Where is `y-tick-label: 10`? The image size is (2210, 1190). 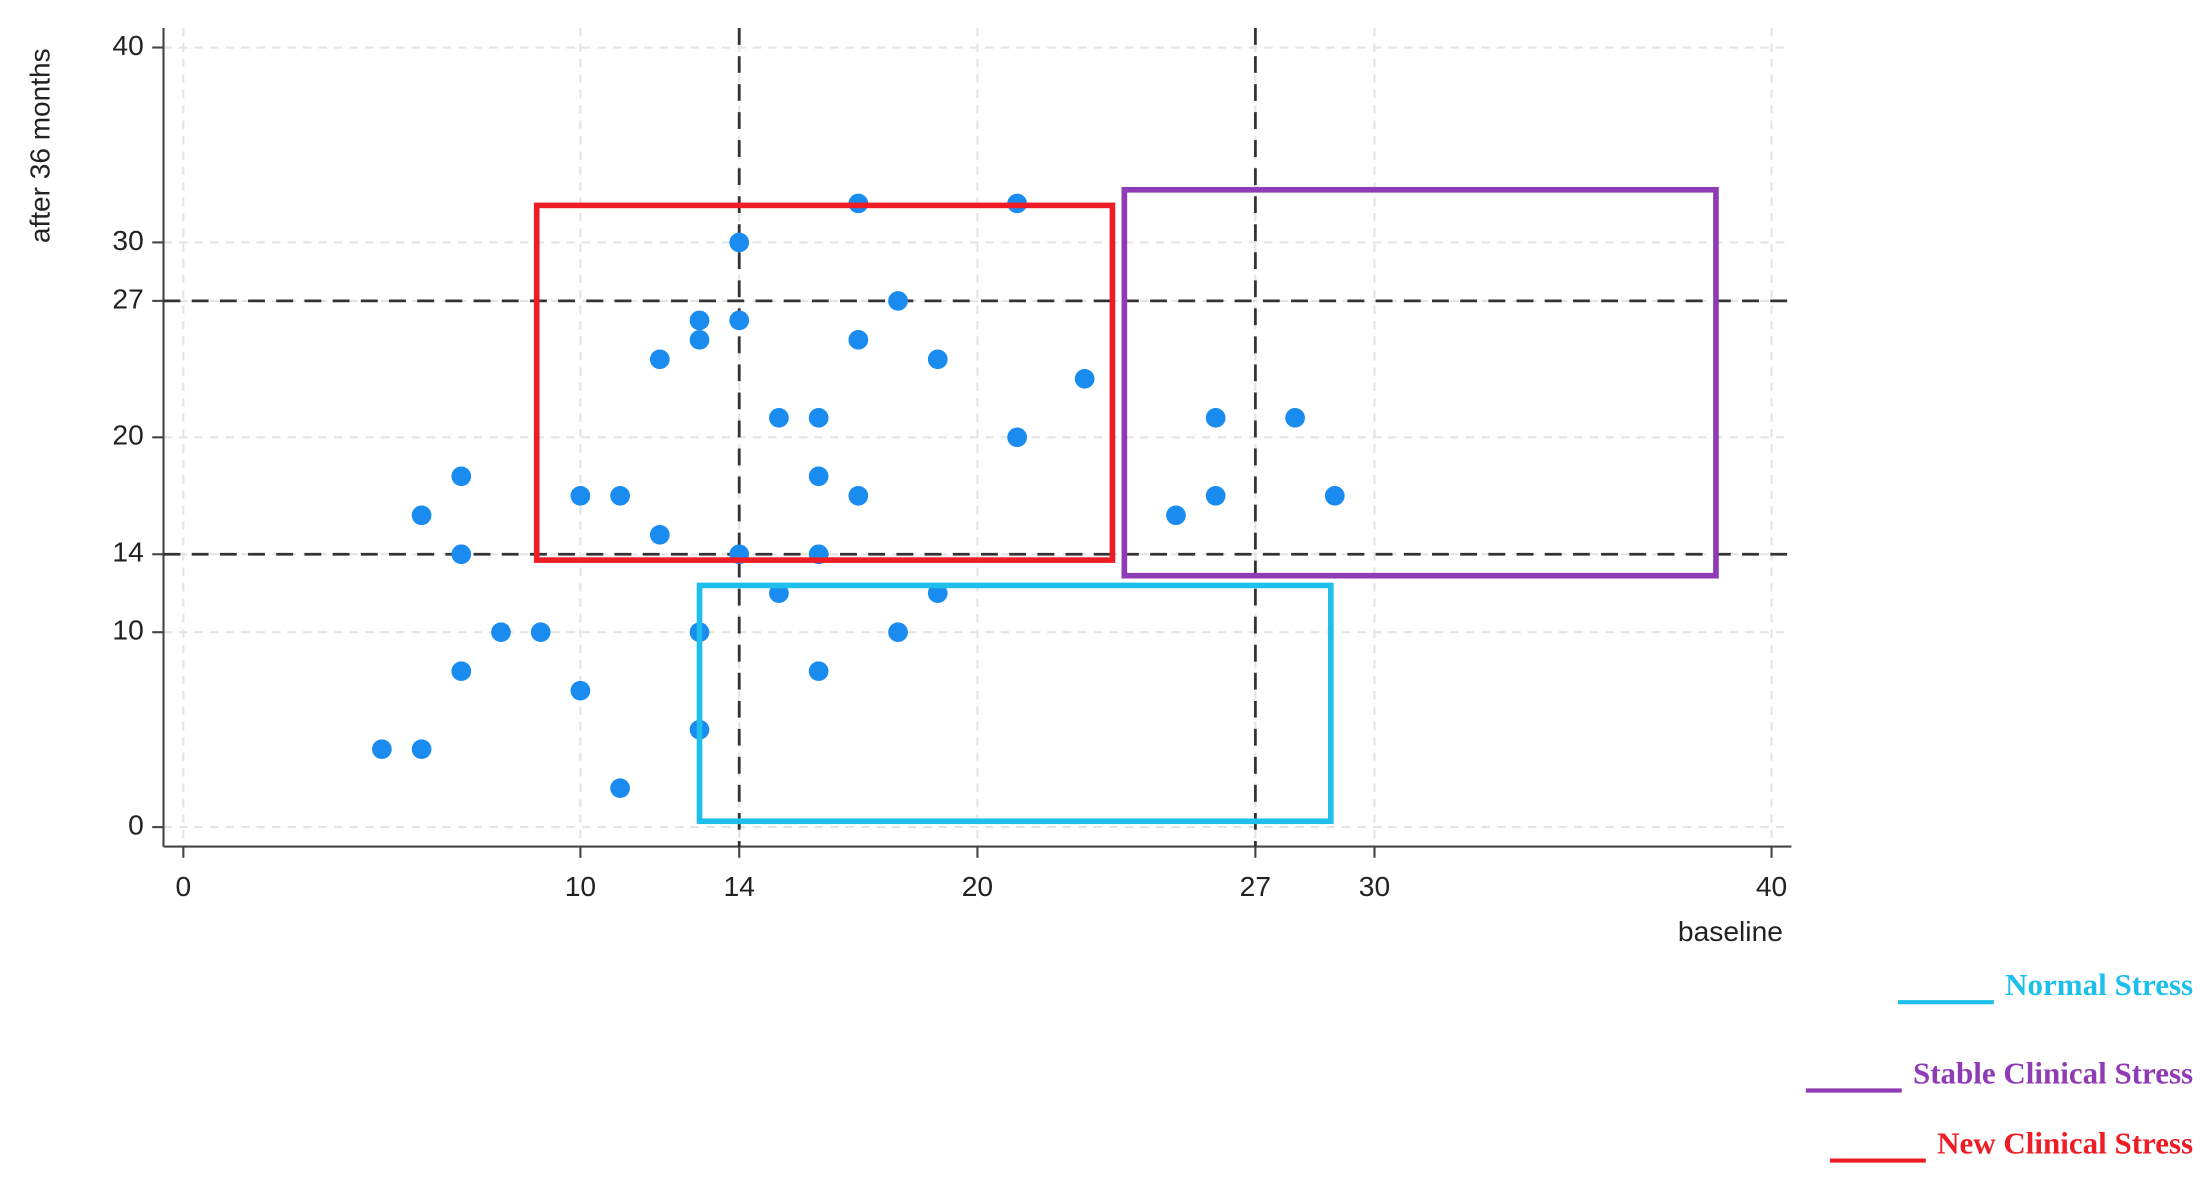 y-tick-label: 10 is located at coordinates (127, 630).